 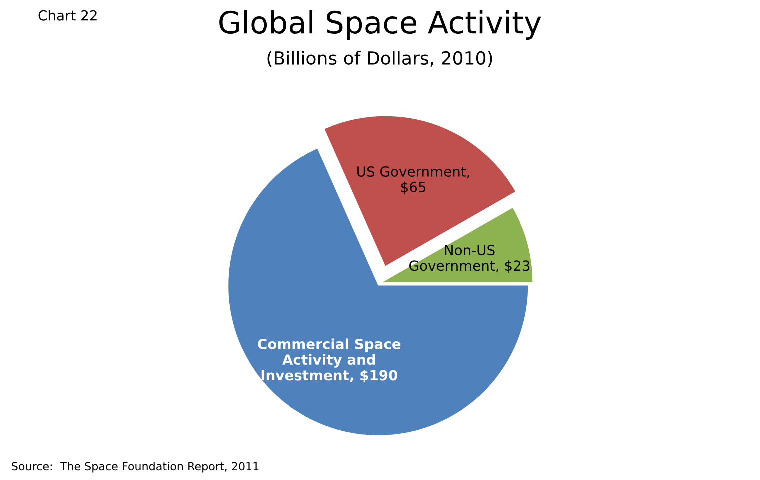 I want to click on slice-label: US Government, $65, so click(x=414, y=180).